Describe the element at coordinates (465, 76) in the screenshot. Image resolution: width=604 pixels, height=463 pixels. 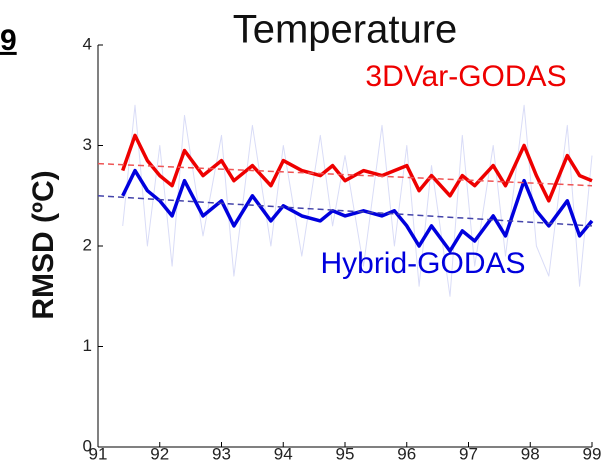
I see `series-label: 3DVar-GODAS` at that location.